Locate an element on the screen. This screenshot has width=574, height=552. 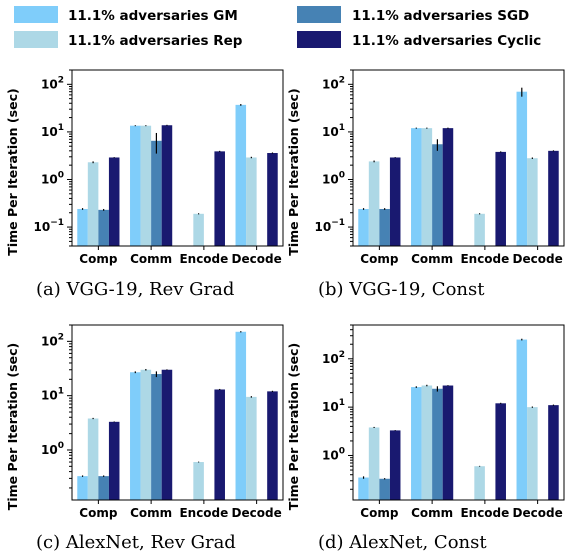
legend-label-gm: 11.1% adversaries GM is located at coordinates (153, 16).